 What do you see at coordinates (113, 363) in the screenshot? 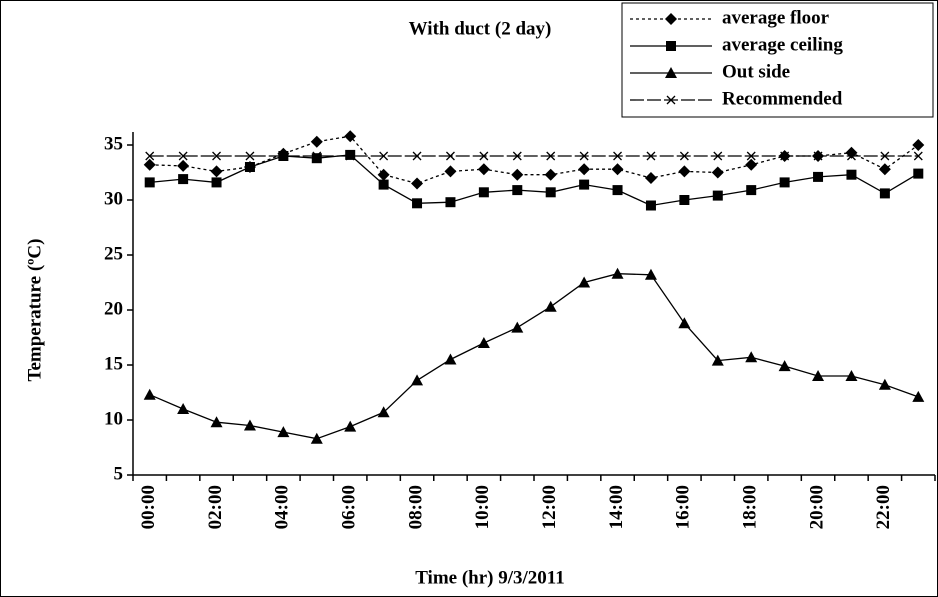
I see `y-tick-label: 15` at bounding box center [113, 363].